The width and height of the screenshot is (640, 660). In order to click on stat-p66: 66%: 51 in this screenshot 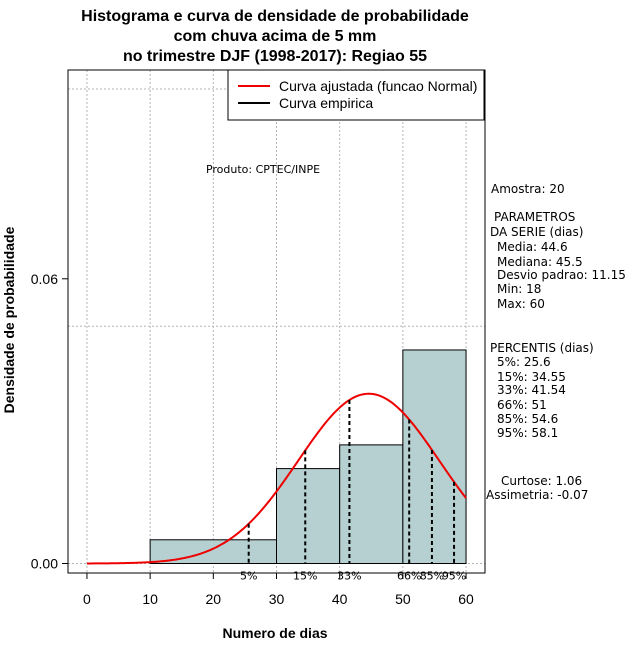, I will do `click(522, 405)`.